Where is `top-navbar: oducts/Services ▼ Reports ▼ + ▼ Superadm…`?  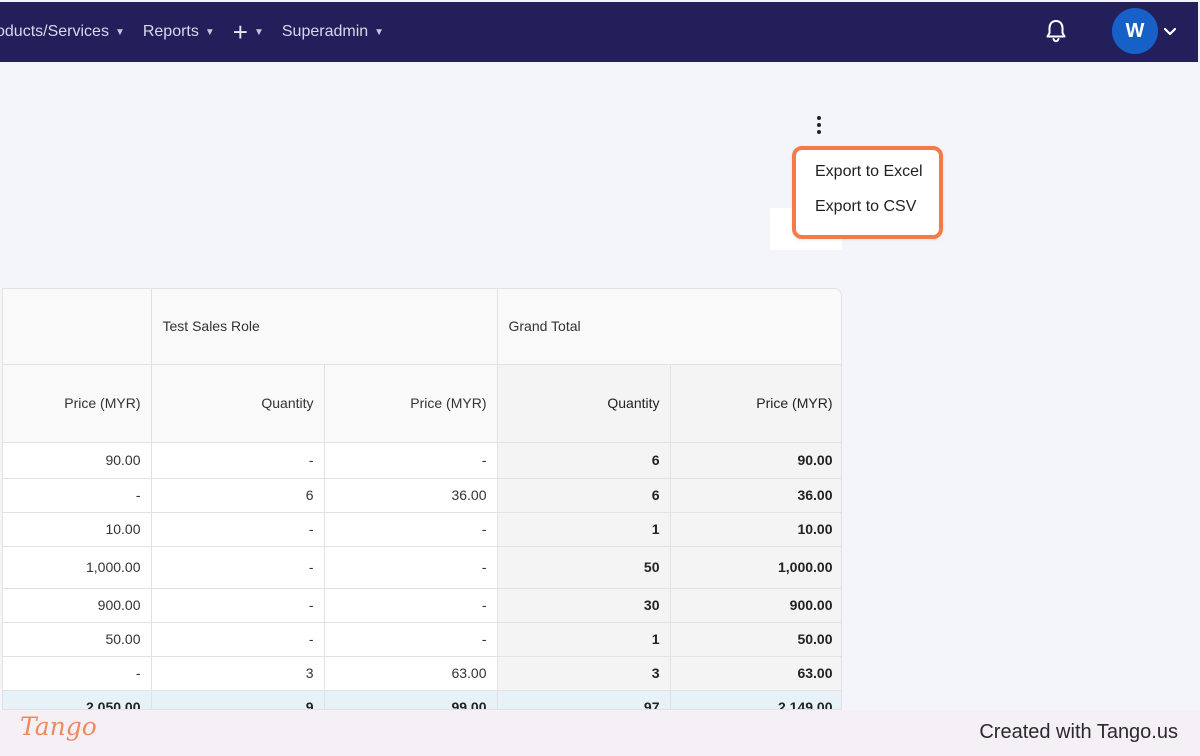 top-navbar: oducts/Services ▼ Reports ▼ + ▼ Superadm… is located at coordinates (599, 32).